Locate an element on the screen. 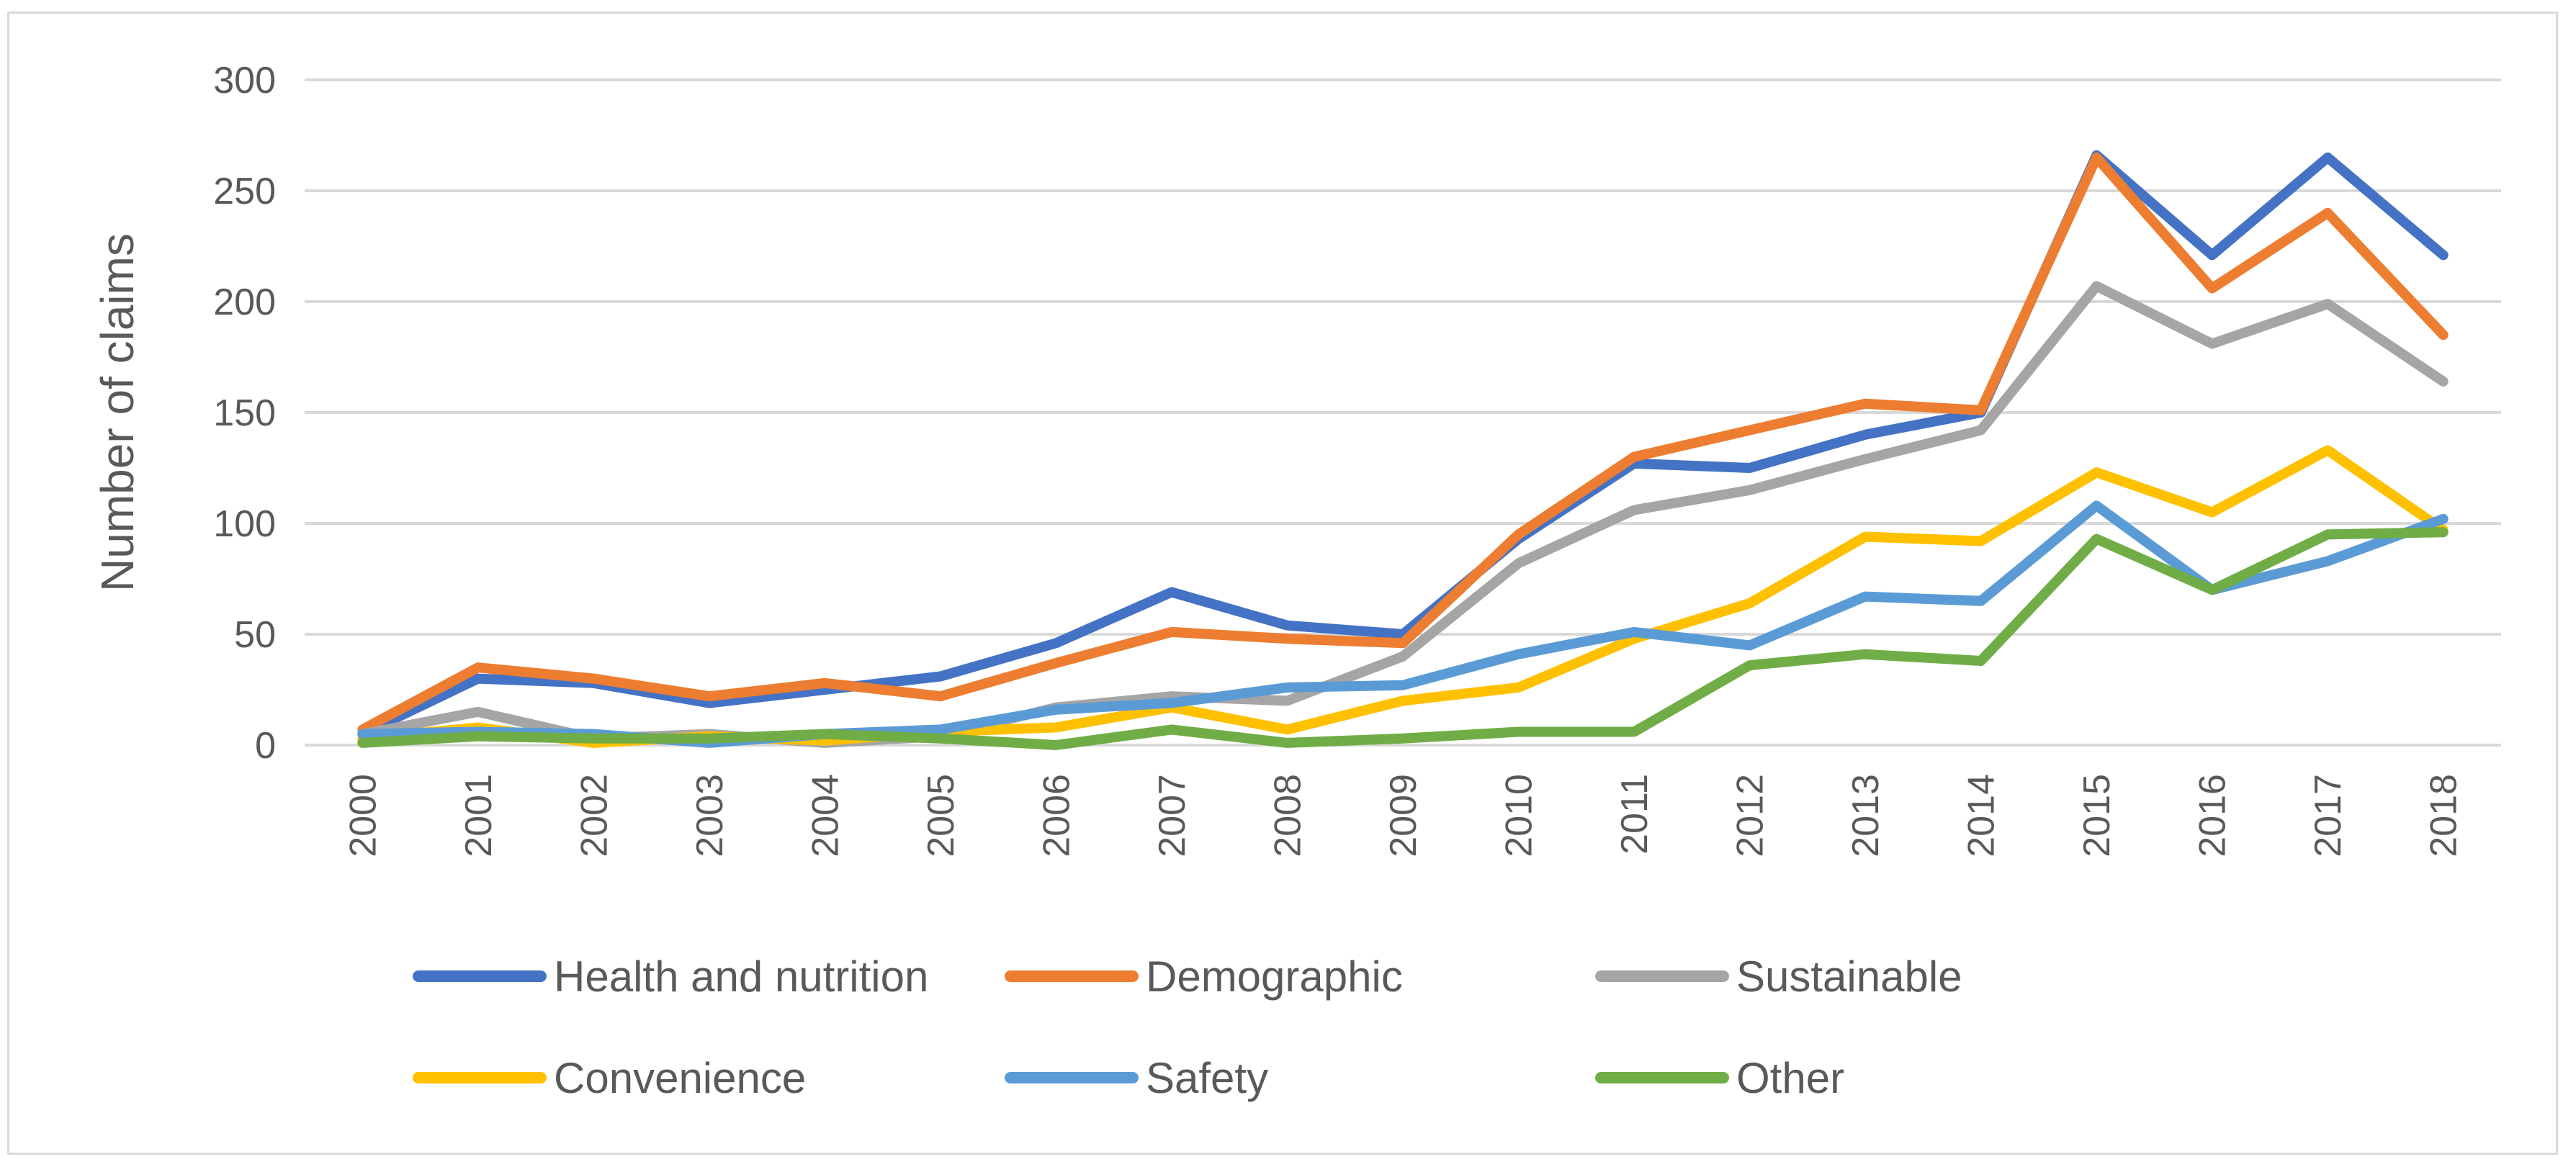 The height and width of the screenshot is (1167, 2576). y-tick-label: 0 is located at coordinates (265, 746).